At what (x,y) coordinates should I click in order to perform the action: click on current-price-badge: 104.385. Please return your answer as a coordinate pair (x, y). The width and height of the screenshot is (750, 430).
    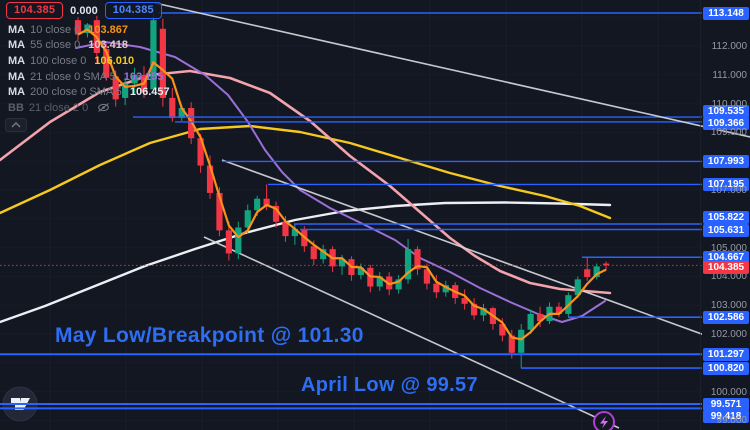
    Looking at the image, I should click on (726, 267).